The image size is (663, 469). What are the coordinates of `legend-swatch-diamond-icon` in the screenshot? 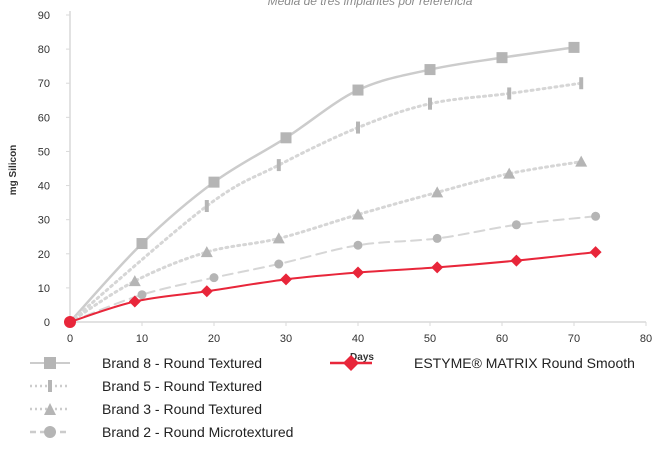 It's located at (351, 363).